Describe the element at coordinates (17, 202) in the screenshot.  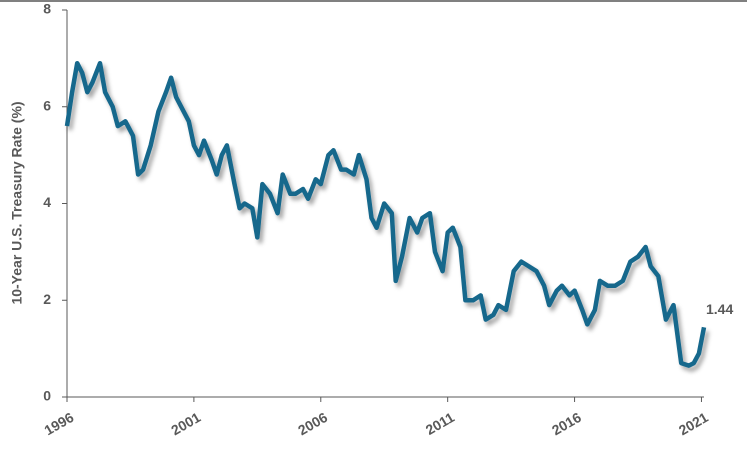
I see `y-axis-label: 10-Year U.S. Treasury Rate (%)` at that location.